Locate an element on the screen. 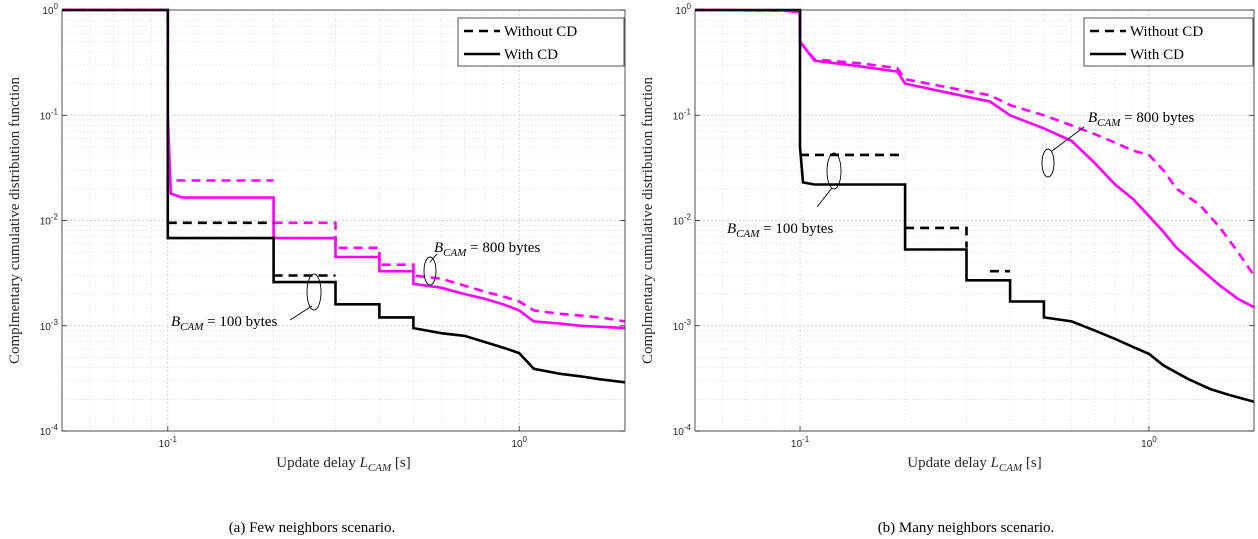  panel-caption: (b) Many neighbors scenario. is located at coordinates (966, 528).